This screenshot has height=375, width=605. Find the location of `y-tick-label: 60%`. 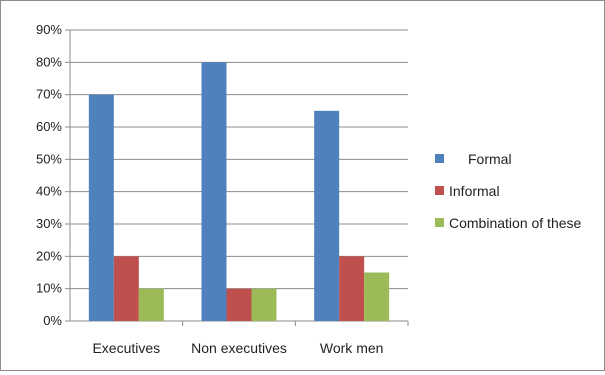

y-tick-label: 60% is located at coordinates (49, 126).